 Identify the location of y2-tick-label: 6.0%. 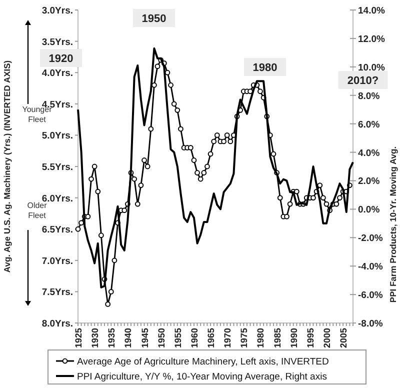
(369, 124).